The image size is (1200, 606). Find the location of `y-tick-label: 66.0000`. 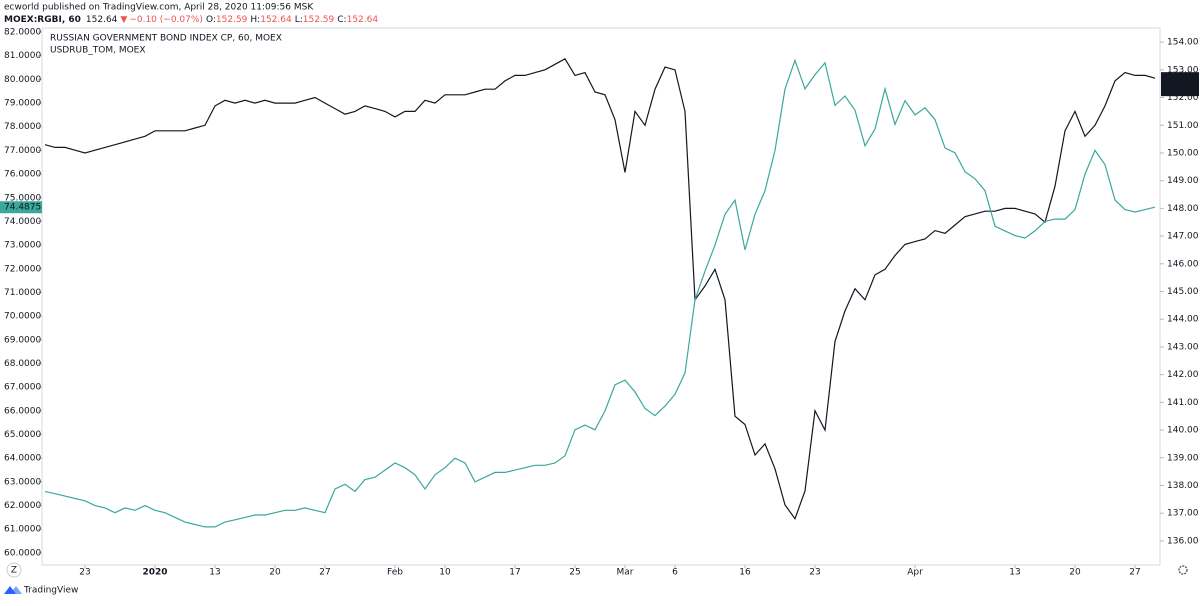

y-tick-label: 66.0000 is located at coordinates (22, 411).